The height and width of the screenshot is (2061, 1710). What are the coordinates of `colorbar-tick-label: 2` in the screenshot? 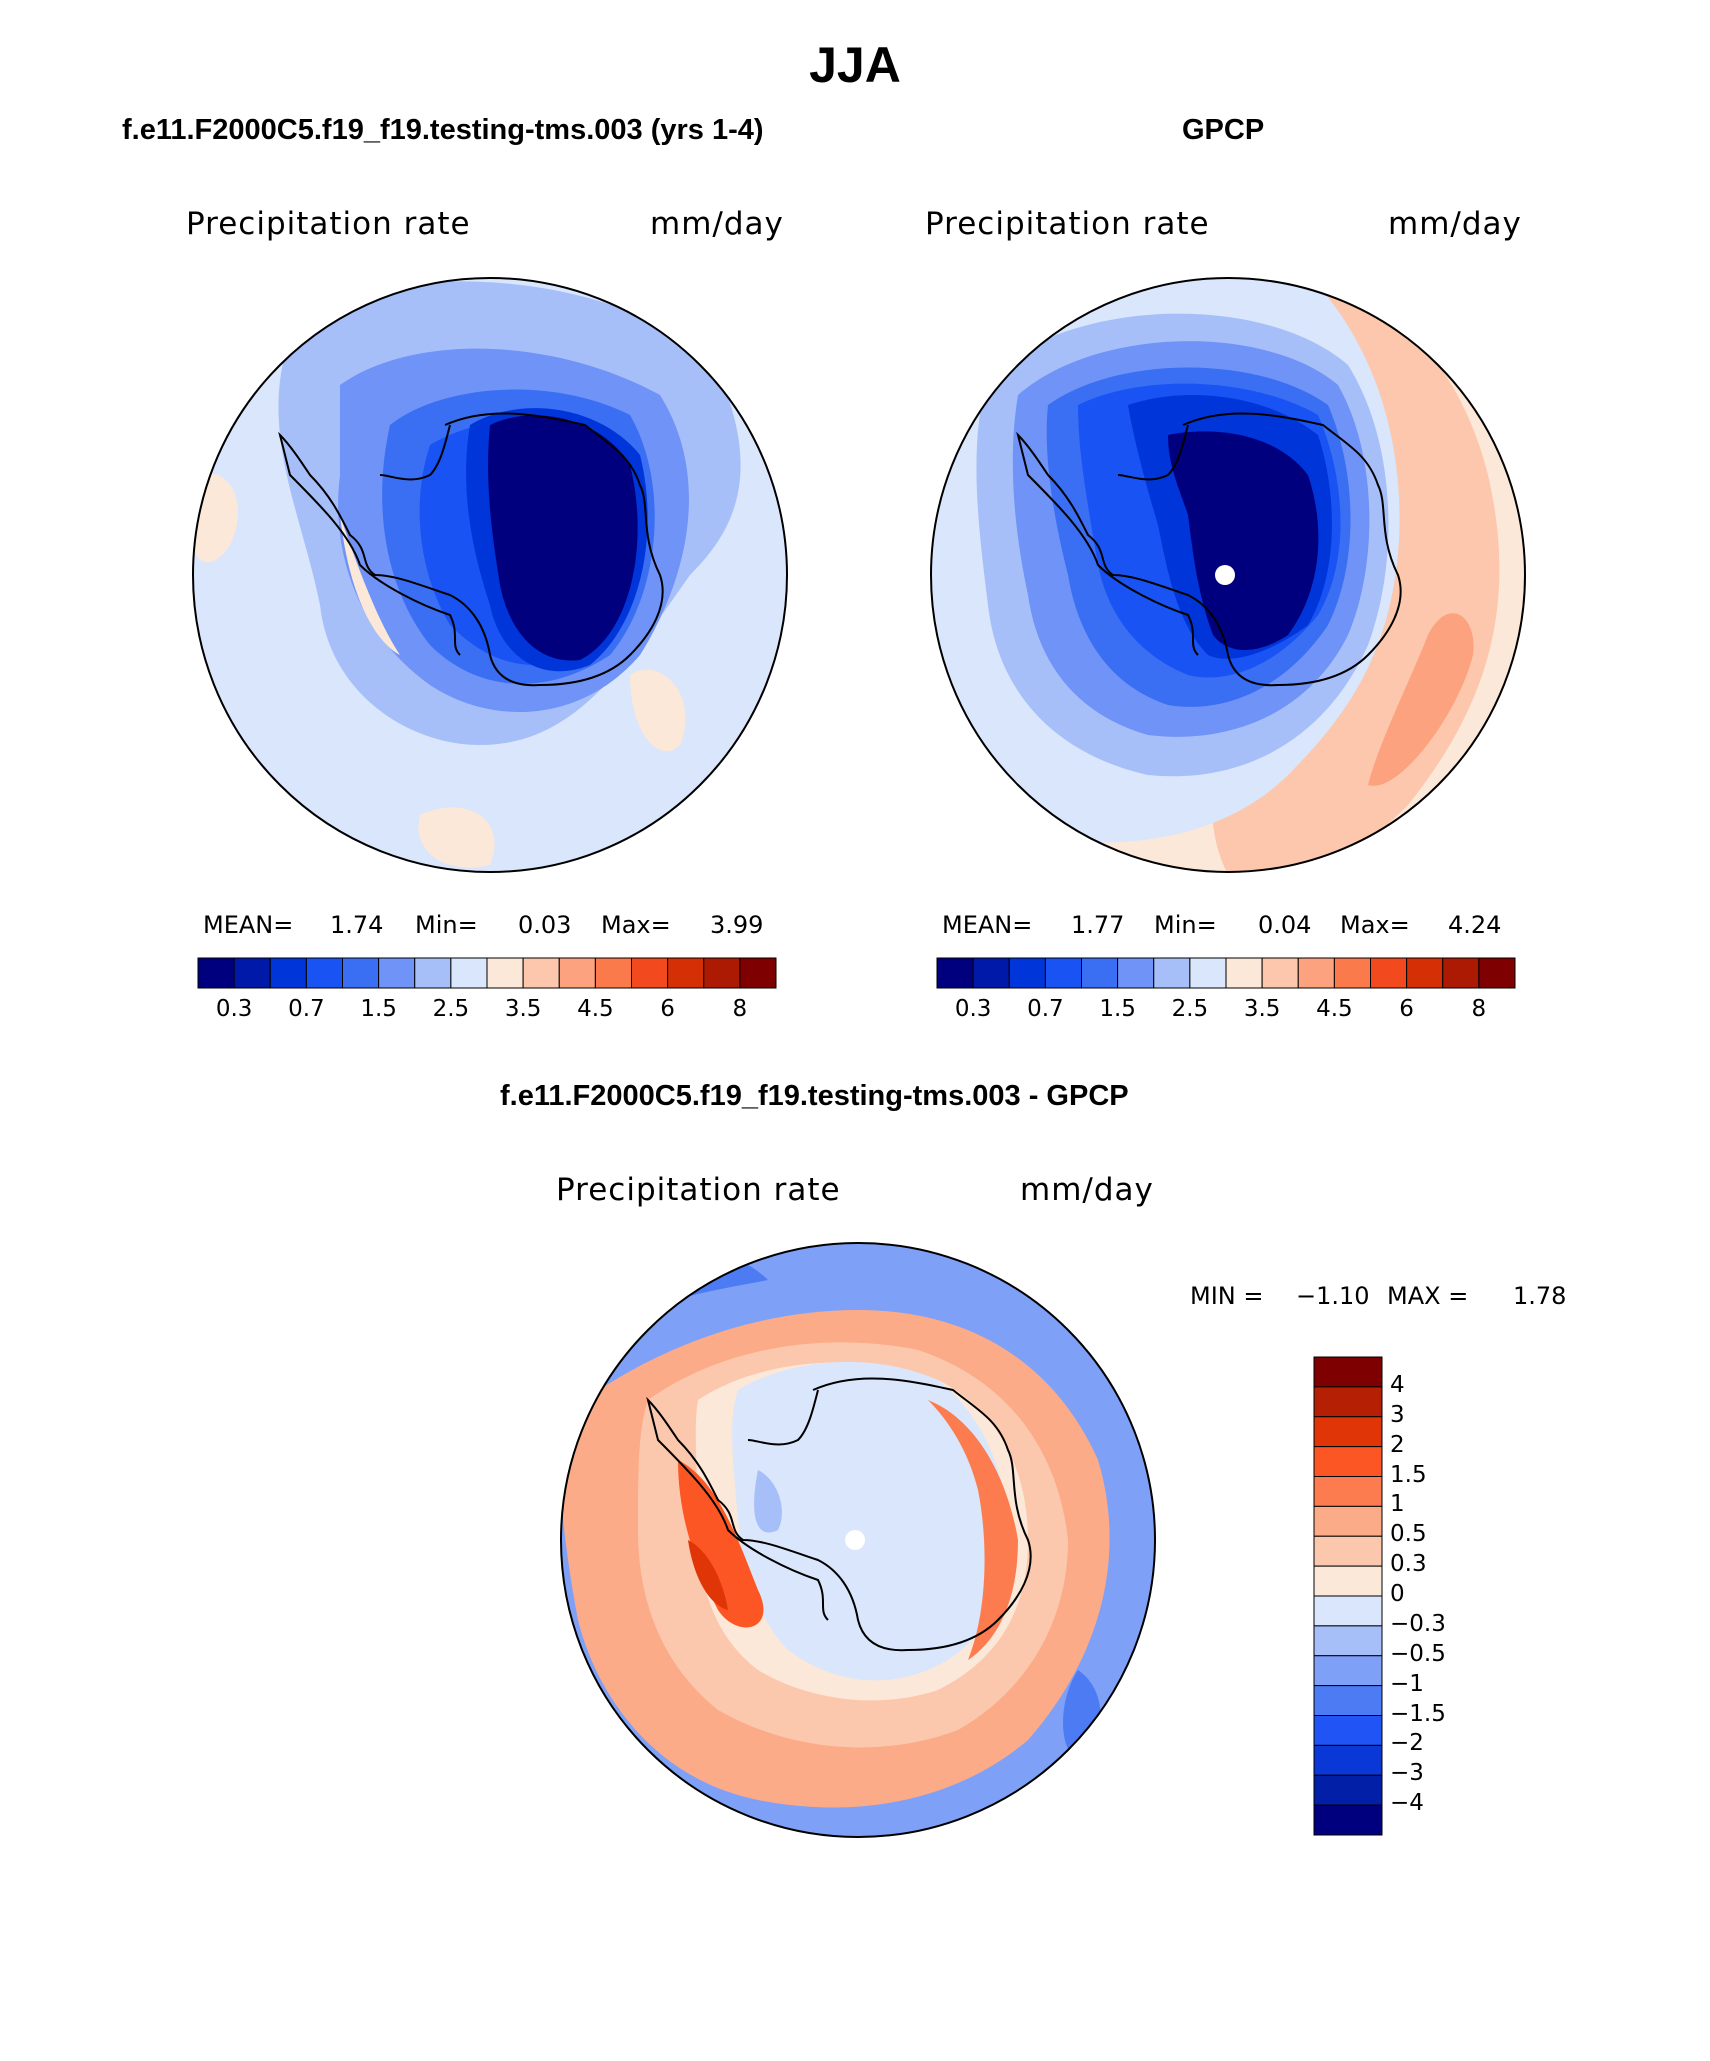 It's located at (1397, 1444).